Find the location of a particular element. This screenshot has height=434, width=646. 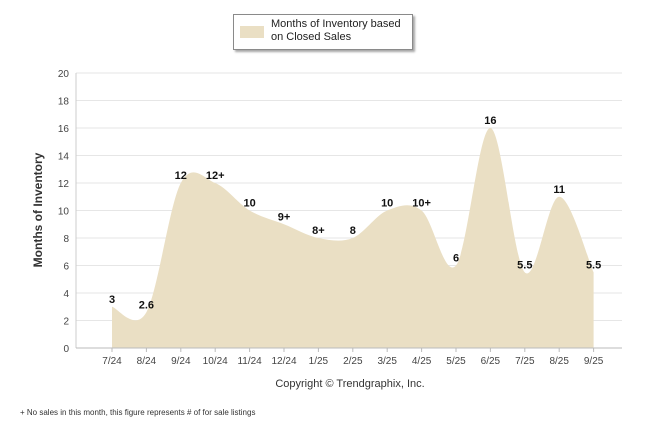

data-label: 6 is located at coordinates (456, 259).